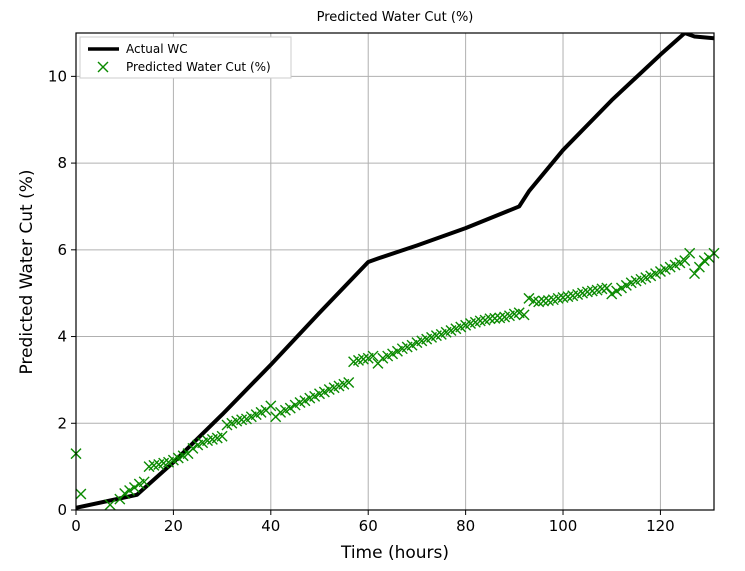 The height and width of the screenshot is (571, 745). I want to click on x-tick-label: 0, so click(76, 526).